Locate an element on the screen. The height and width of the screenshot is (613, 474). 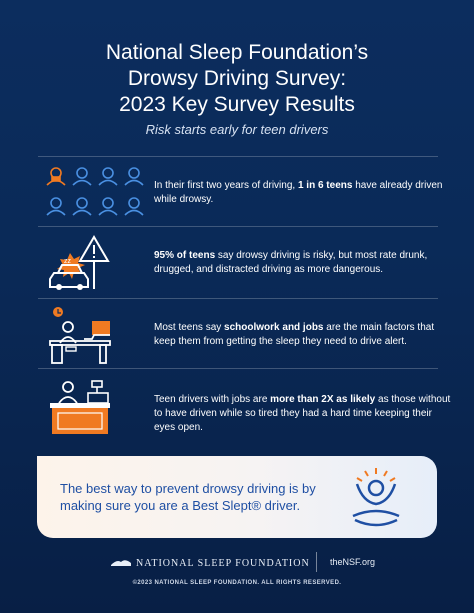
footer-divider is located at coordinates (316, 562).